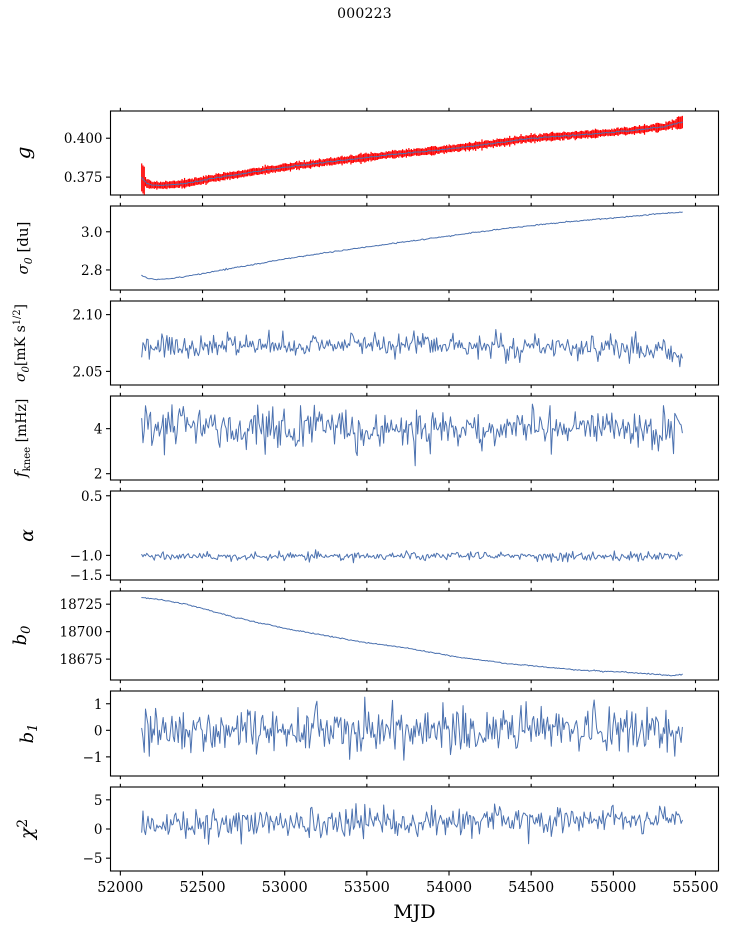 This screenshot has width=729, height=944. I want to click on x-tick-label: 54000, so click(449, 888).